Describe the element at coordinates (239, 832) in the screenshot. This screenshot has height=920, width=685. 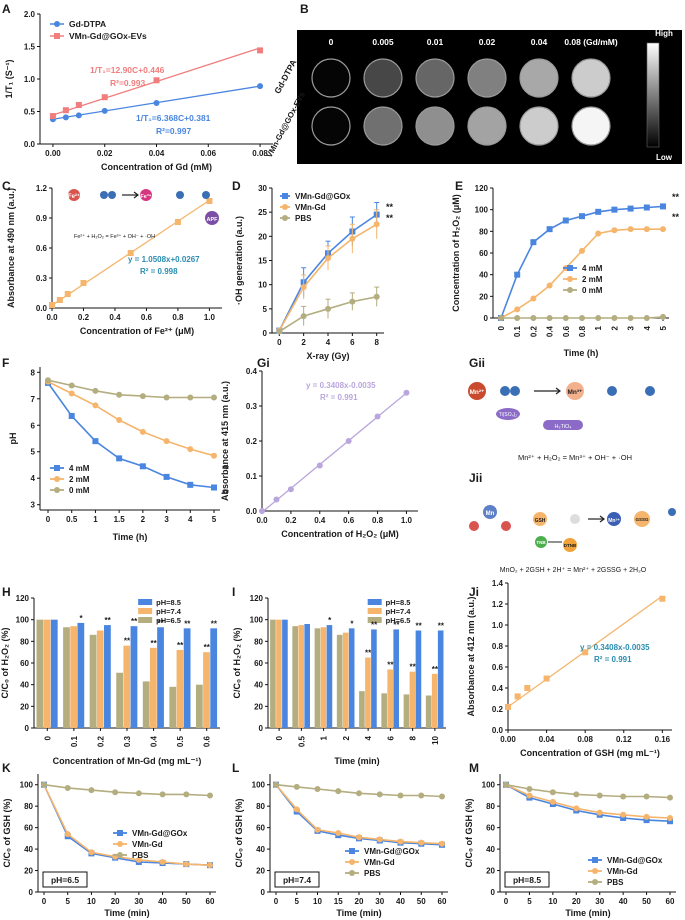
I see `y-axis-title: C/C₀ of GSH (%)` at that location.